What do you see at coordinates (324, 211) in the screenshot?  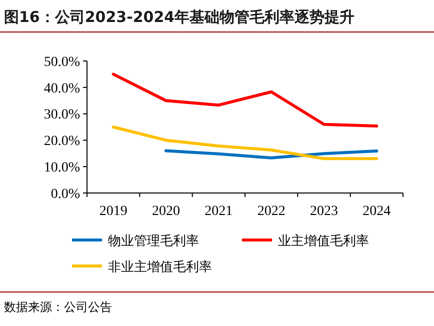 I see `x-tick-label: 2023` at bounding box center [324, 211].